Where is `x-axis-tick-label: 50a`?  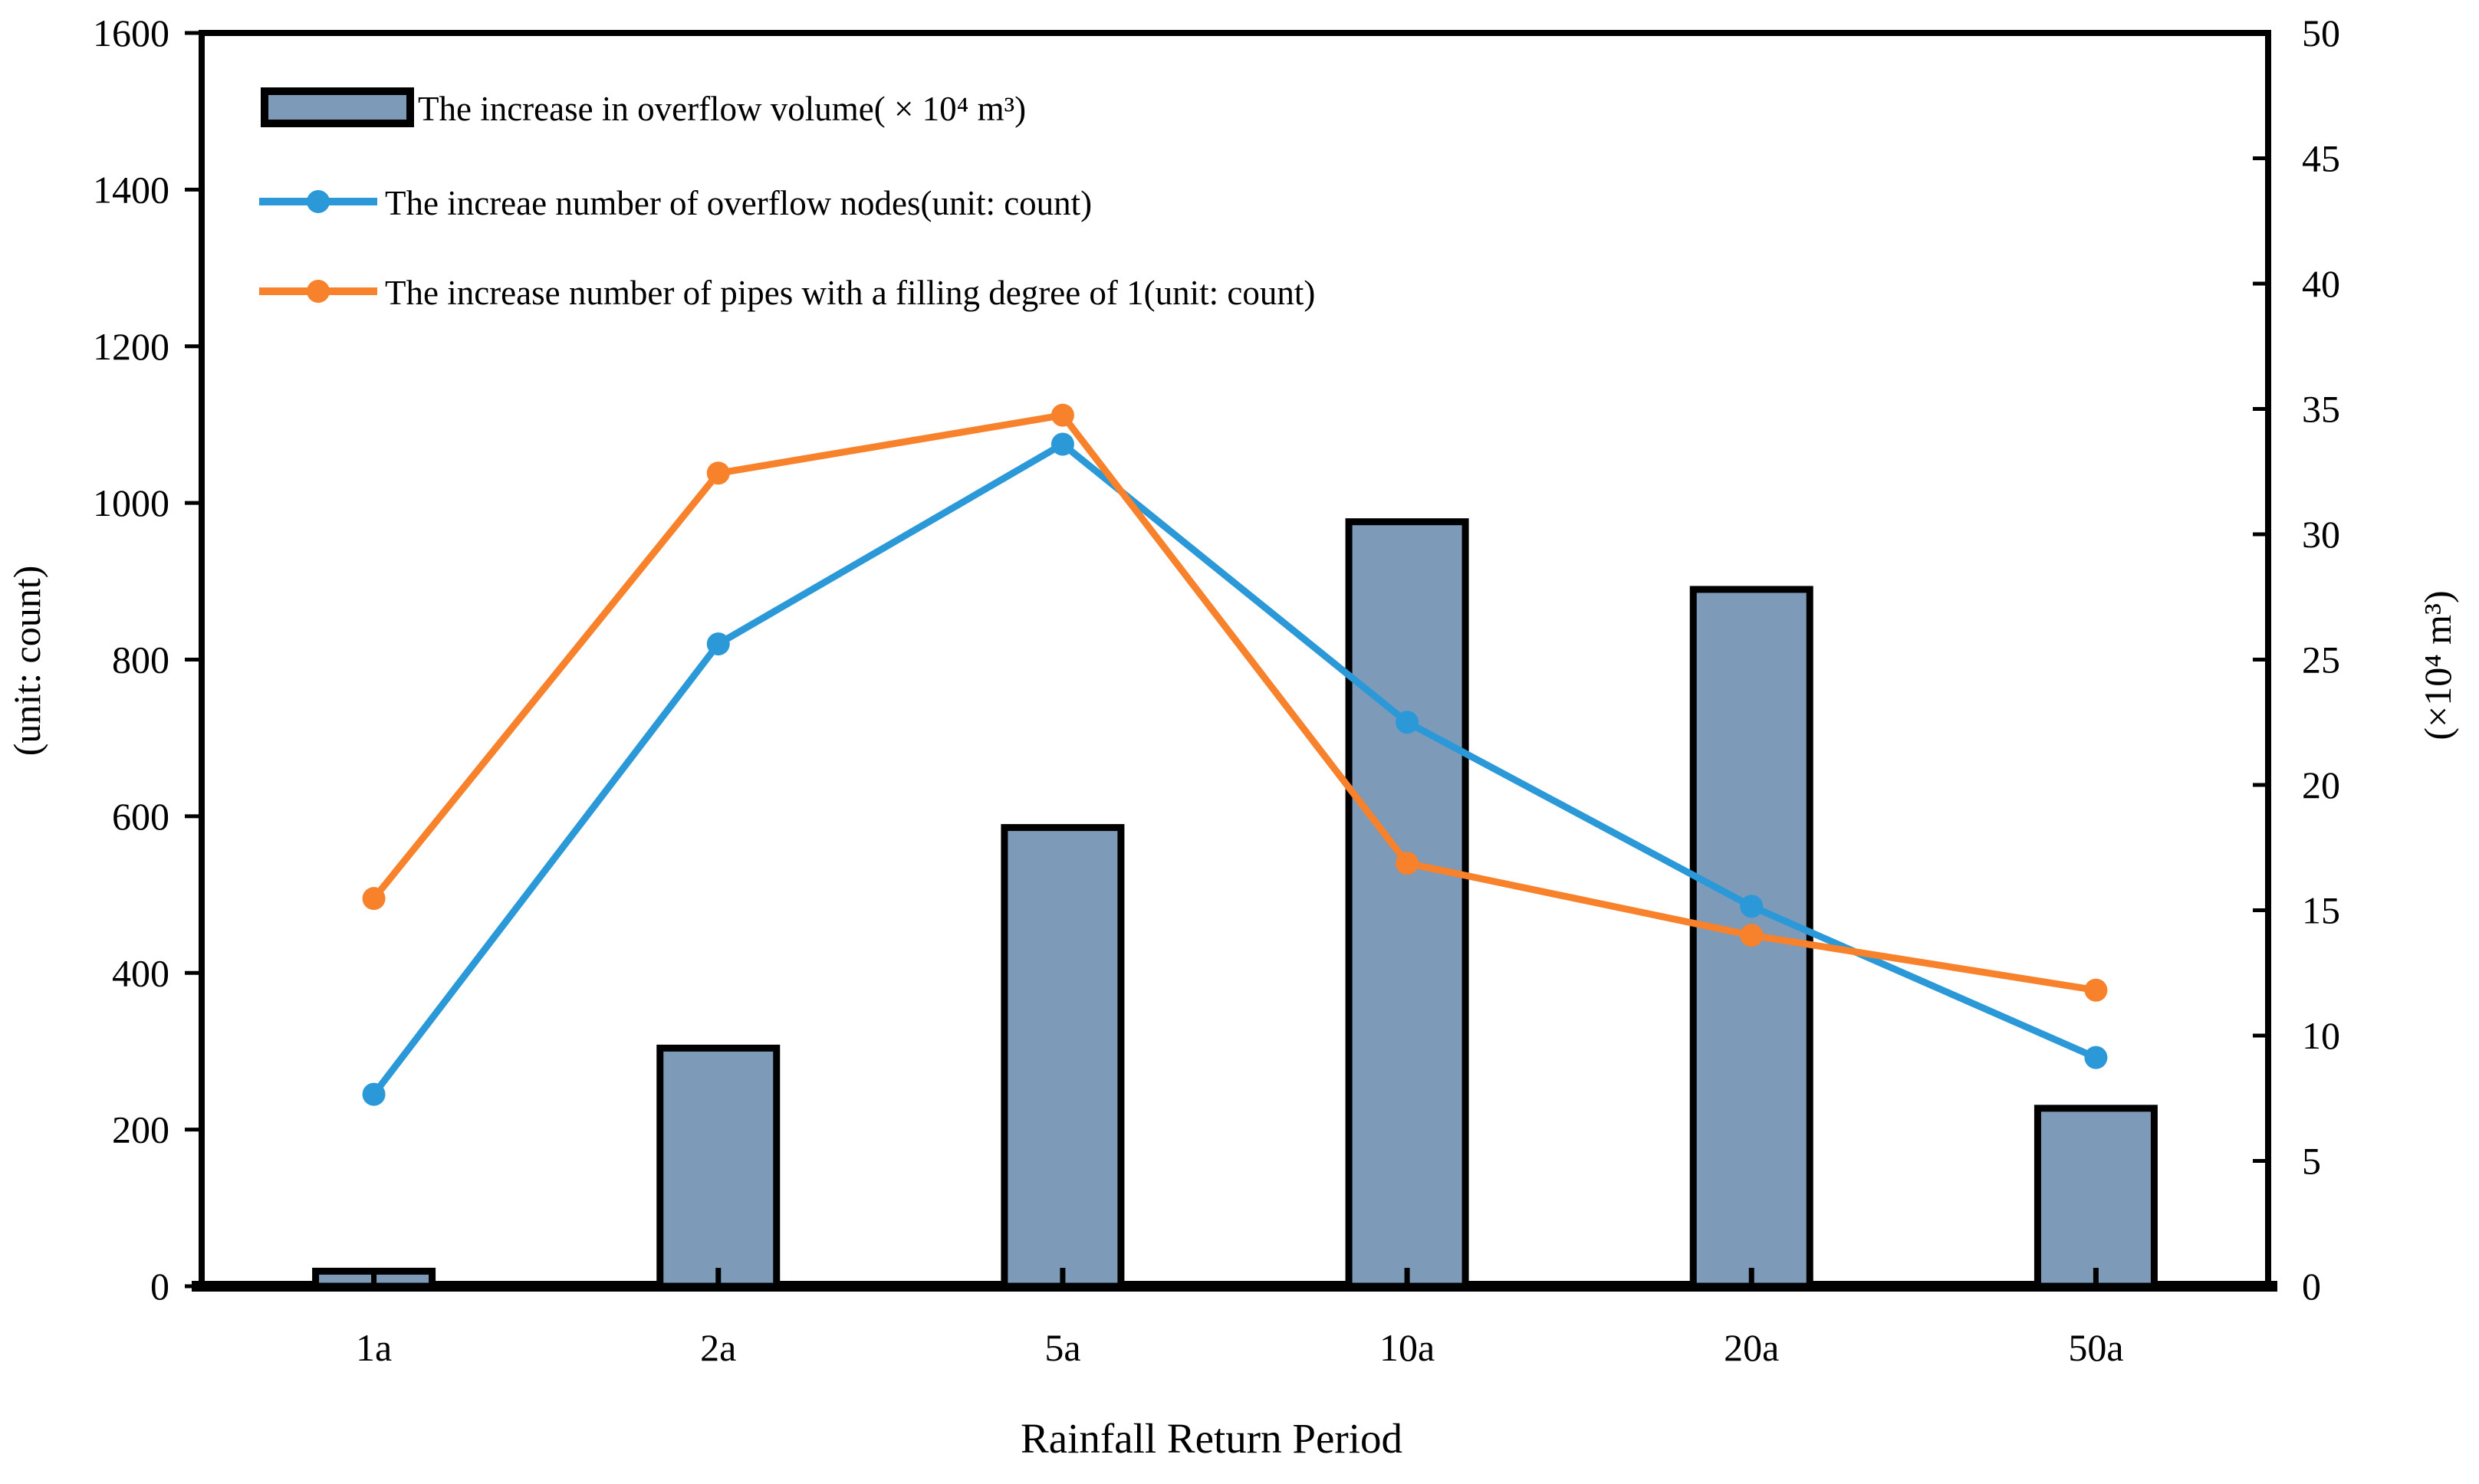
x-axis-tick-label: 50a is located at coordinates (2095, 1347).